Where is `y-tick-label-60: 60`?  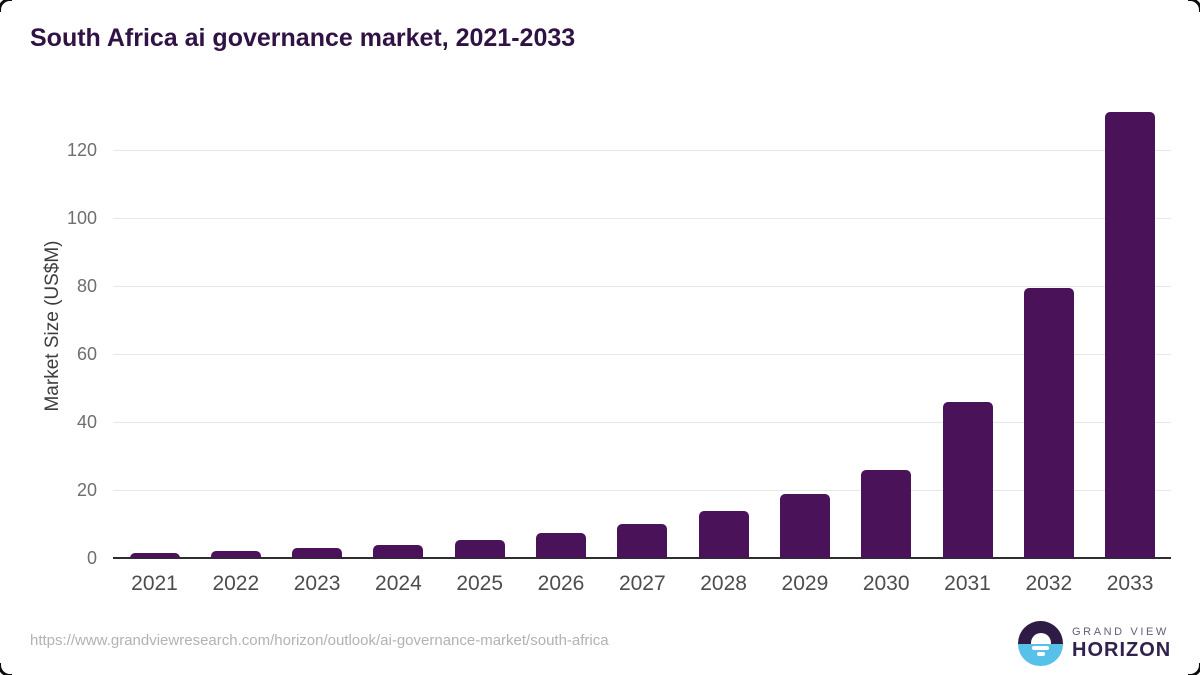
y-tick-label-60: 60 is located at coordinates (86, 354).